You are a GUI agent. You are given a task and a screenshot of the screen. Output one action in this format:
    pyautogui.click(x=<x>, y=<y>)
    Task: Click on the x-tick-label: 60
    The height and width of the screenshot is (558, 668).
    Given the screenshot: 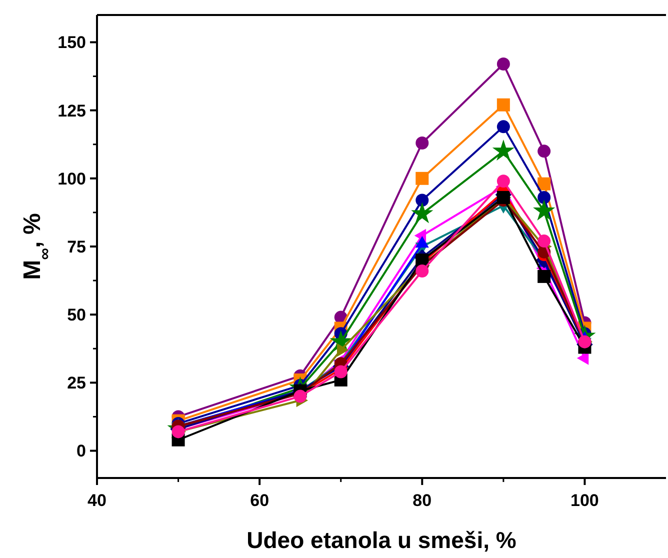 What is the action you would take?
    pyautogui.click(x=260, y=500)
    